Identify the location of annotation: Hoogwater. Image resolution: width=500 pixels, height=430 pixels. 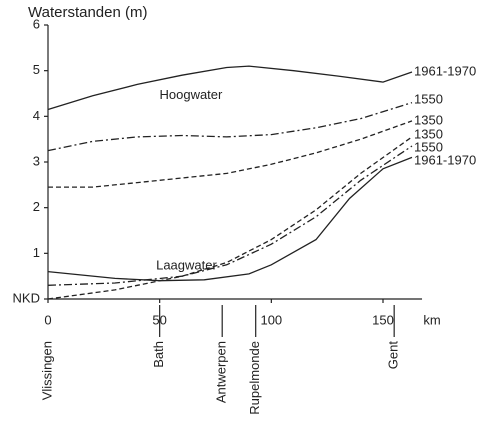
(191, 94).